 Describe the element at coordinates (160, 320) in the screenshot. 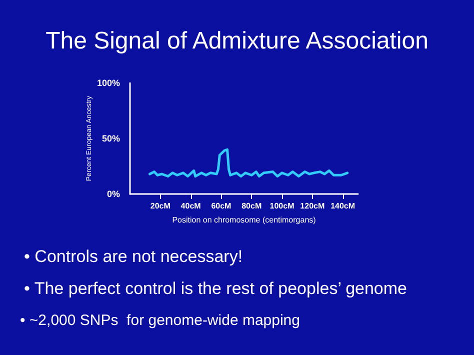

I see `text: • ~2,000 SNPs for genome-wide mapping` at that location.